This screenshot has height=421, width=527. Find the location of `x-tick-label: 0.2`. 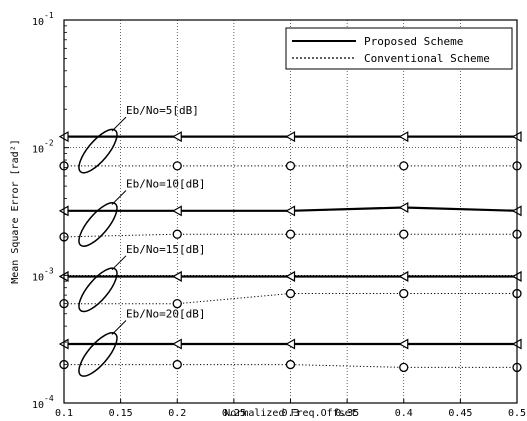

x-tick-label: 0.2 is located at coordinates (177, 413).